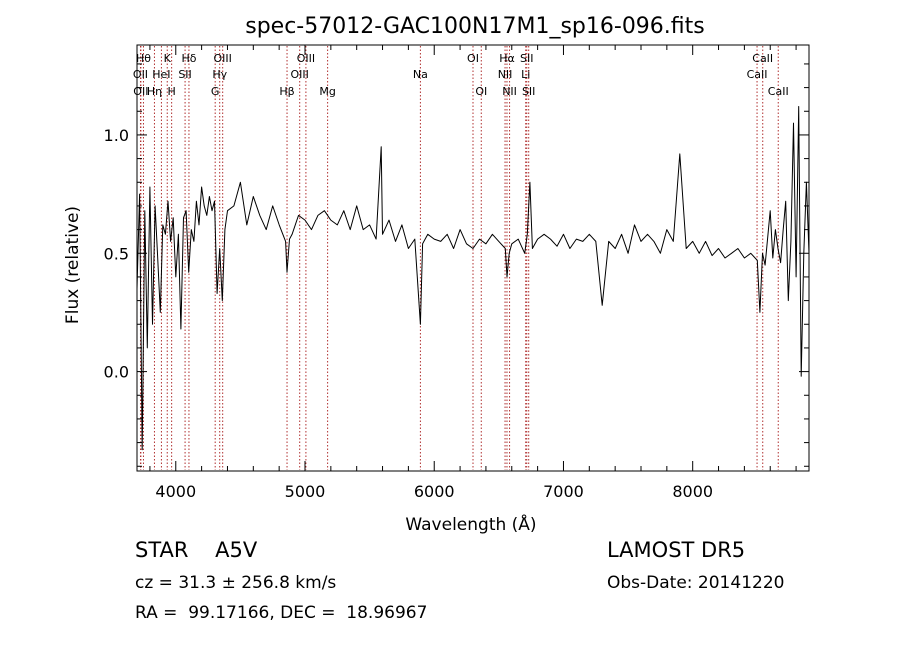 This screenshot has height=649, width=900. I want to click on line-marker-label-17: OI, so click(473, 58).